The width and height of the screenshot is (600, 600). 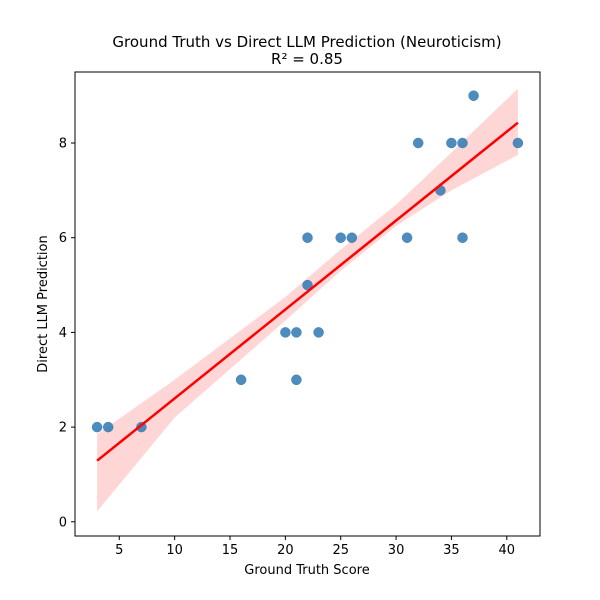 I want to click on x-tick-label: 30, so click(x=396, y=550).